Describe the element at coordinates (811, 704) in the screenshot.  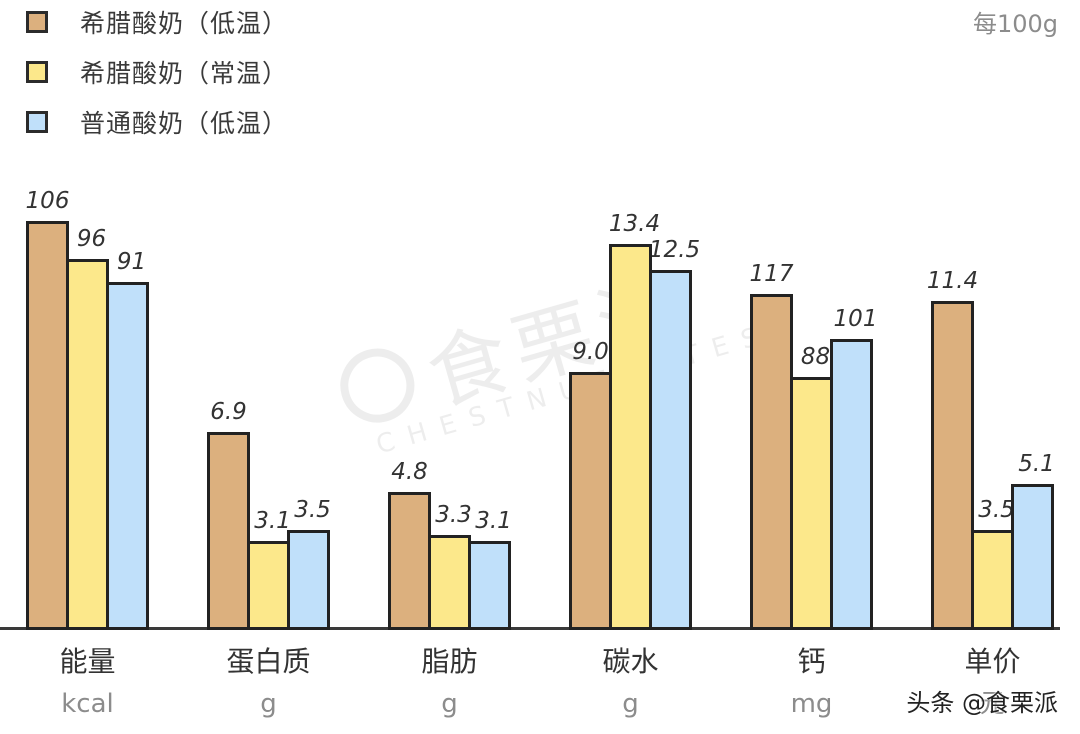
I see `category-unit: mg` at that location.